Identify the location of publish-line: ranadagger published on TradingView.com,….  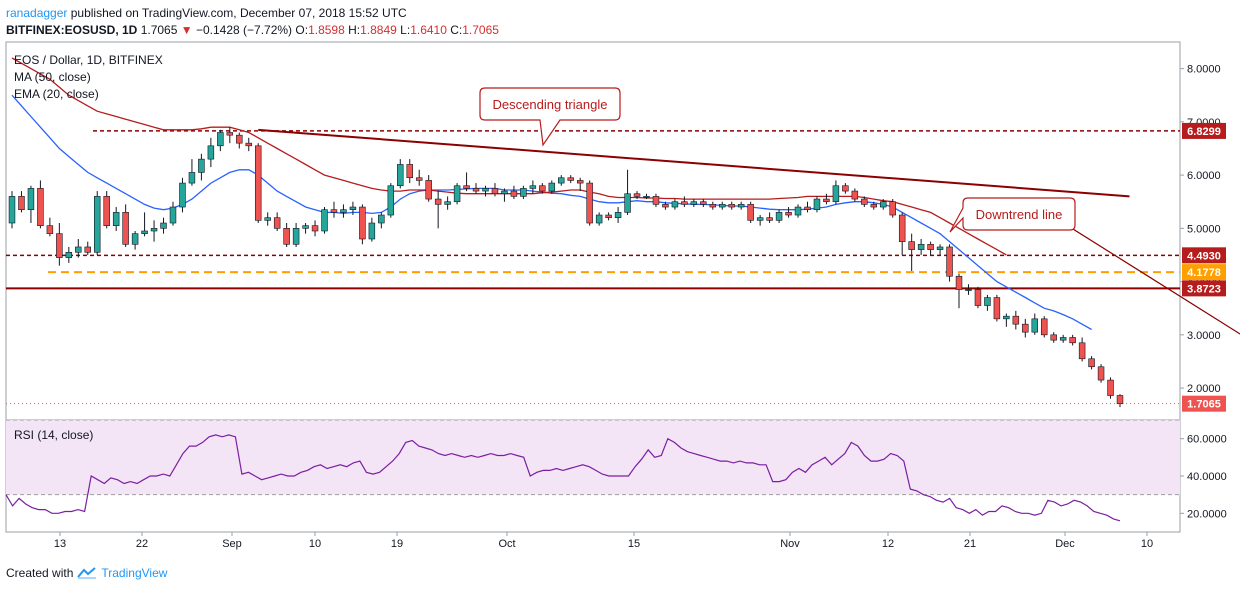
(206, 13).